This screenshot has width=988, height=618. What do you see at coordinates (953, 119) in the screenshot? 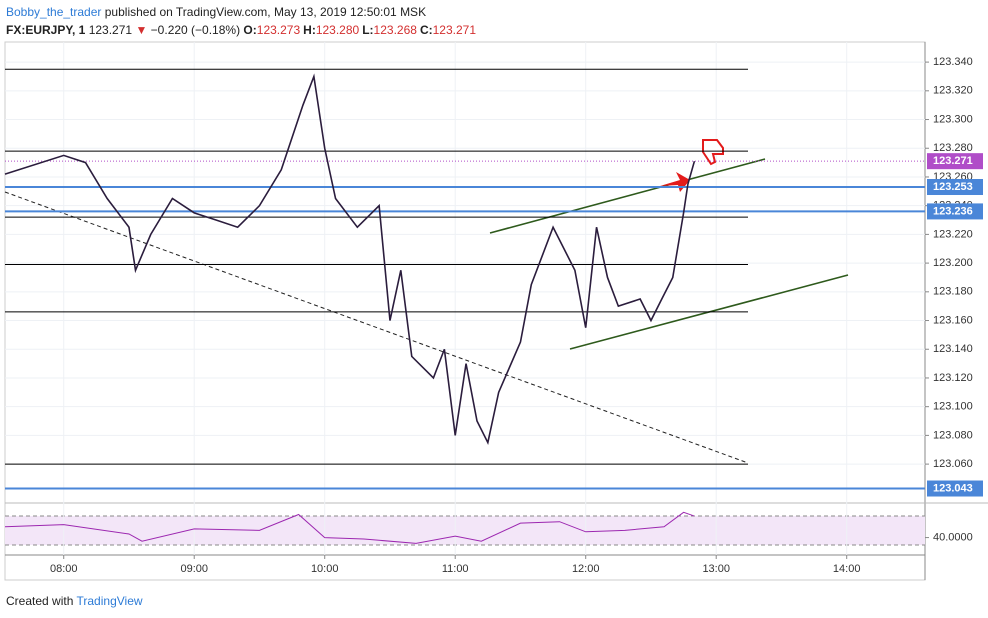
I see `y-tick-label: 123.300` at bounding box center [953, 119].